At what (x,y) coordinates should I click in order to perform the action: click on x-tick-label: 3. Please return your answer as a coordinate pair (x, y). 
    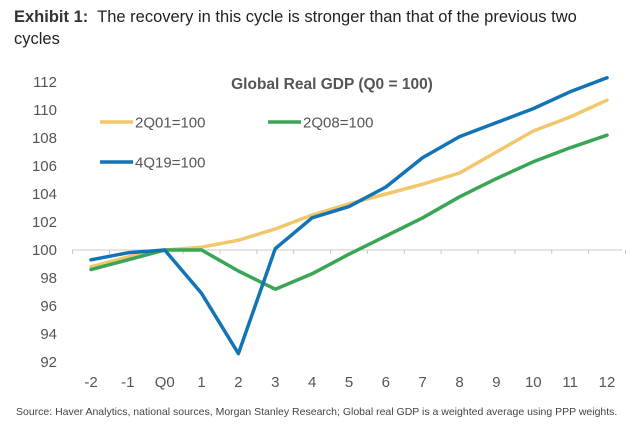
    Looking at the image, I should click on (275, 382).